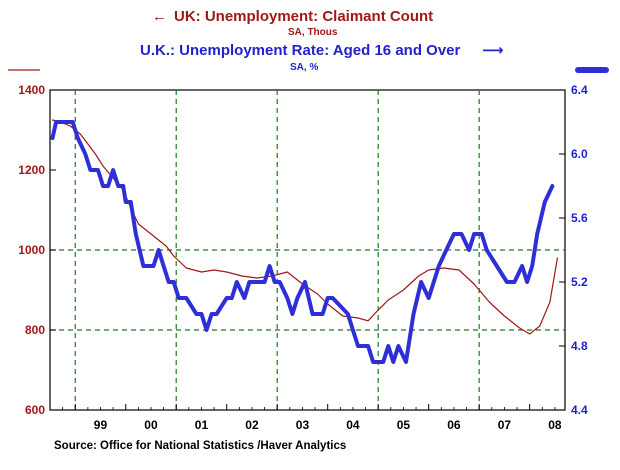  Describe the element at coordinates (454, 425) in the screenshot. I see `x-axis-tick-label: 06` at that location.